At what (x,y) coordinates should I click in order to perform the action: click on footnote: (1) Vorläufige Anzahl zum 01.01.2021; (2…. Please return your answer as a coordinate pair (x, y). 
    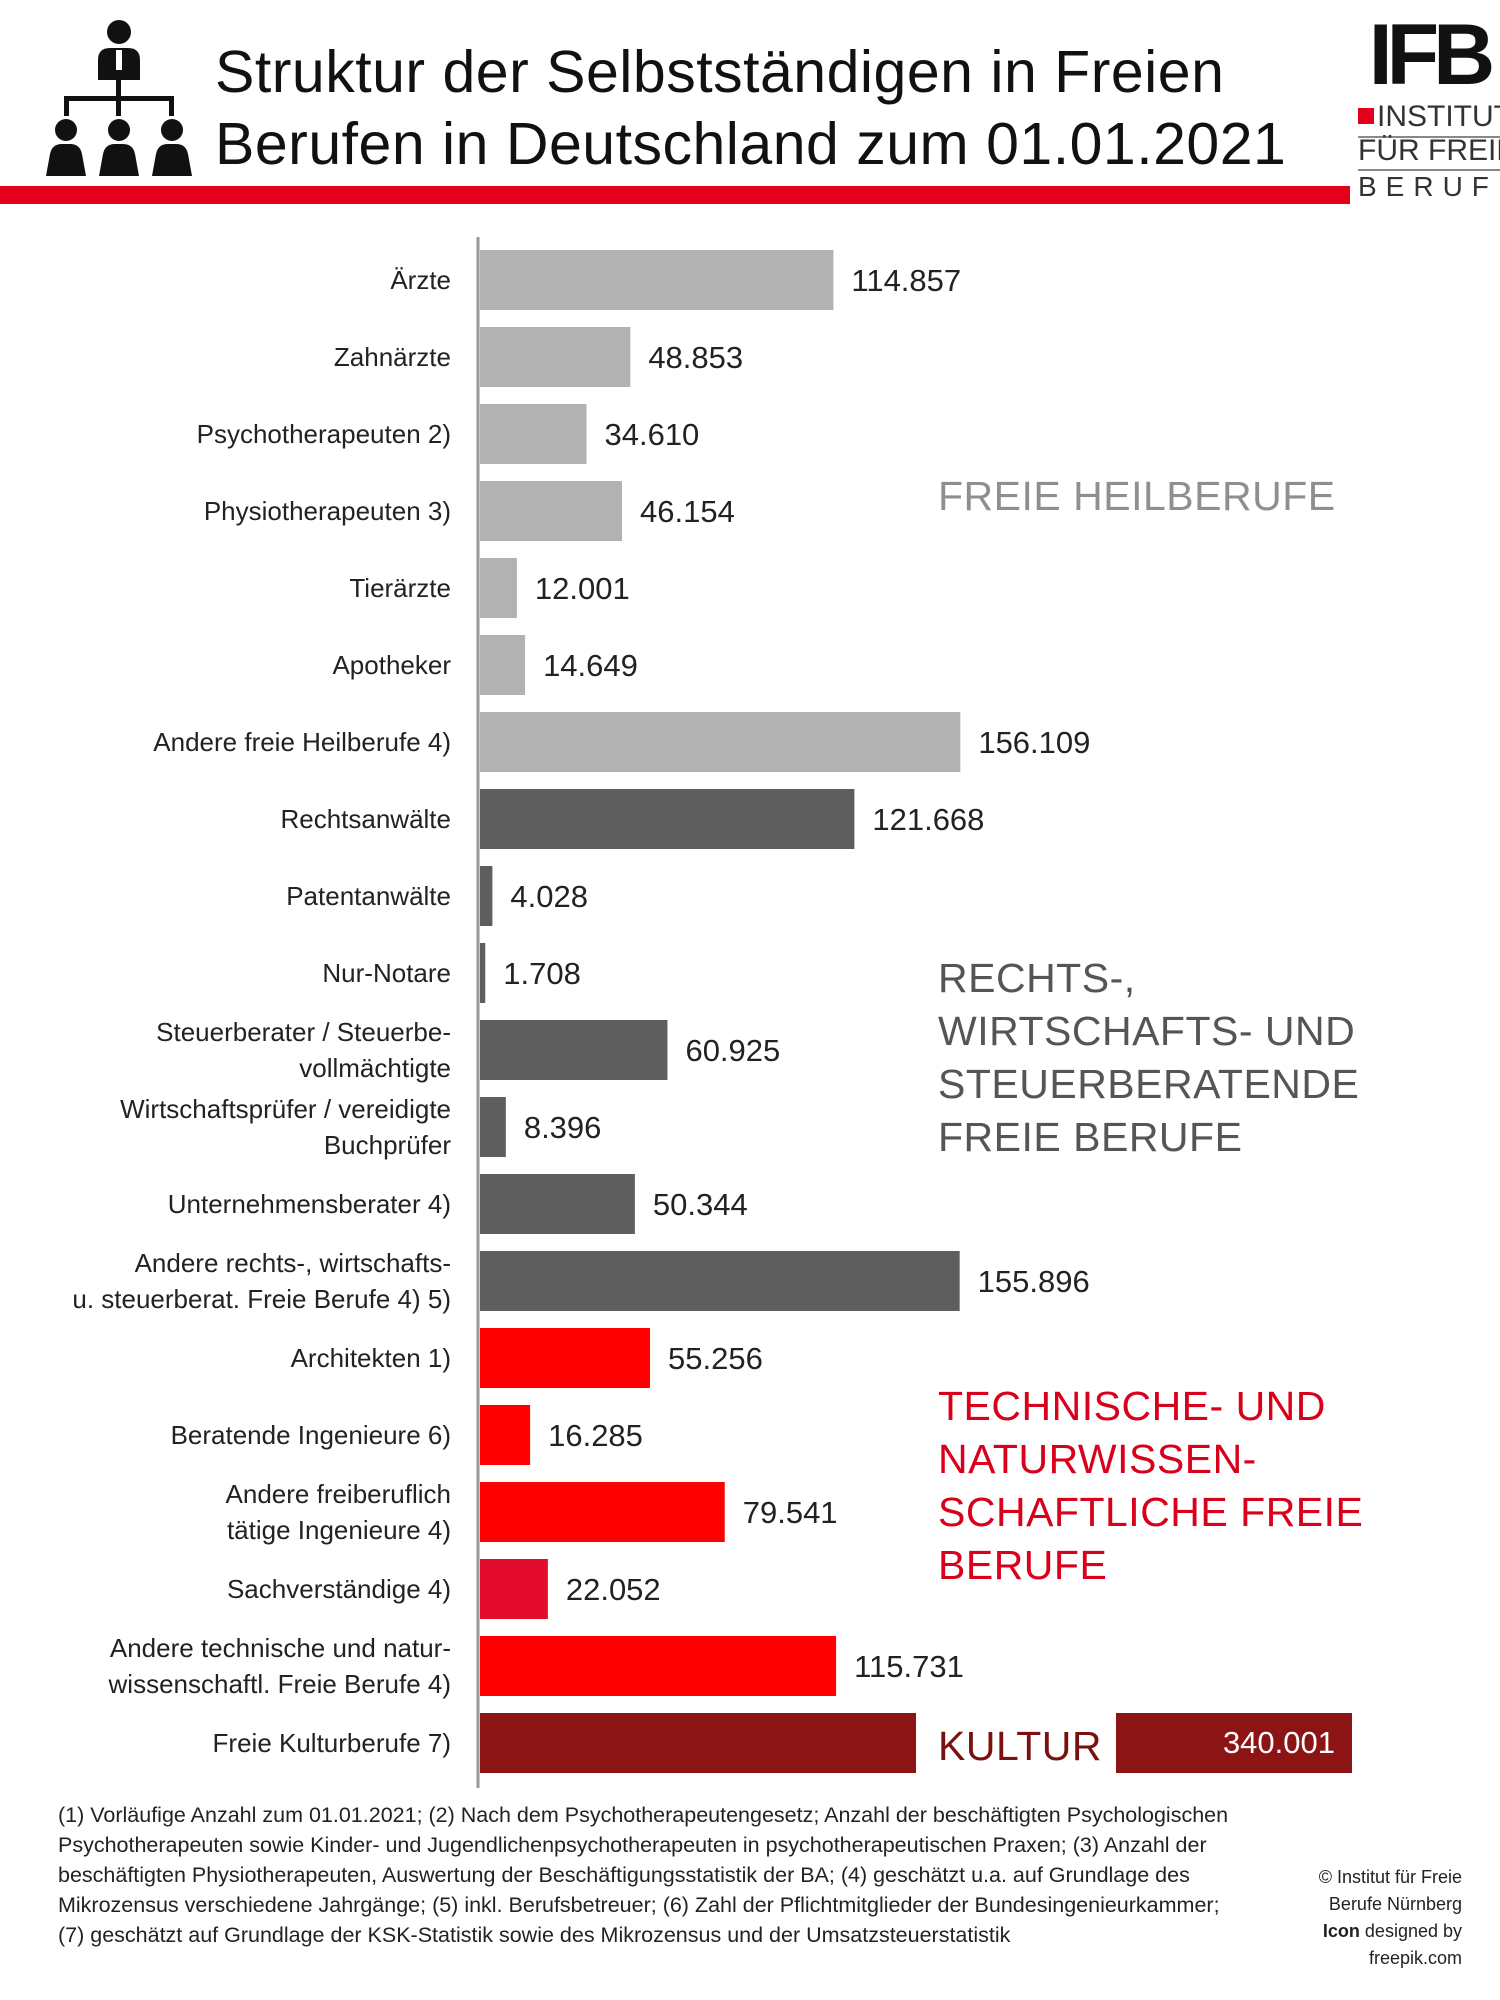
    Looking at the image, I should click on (643, 1875).